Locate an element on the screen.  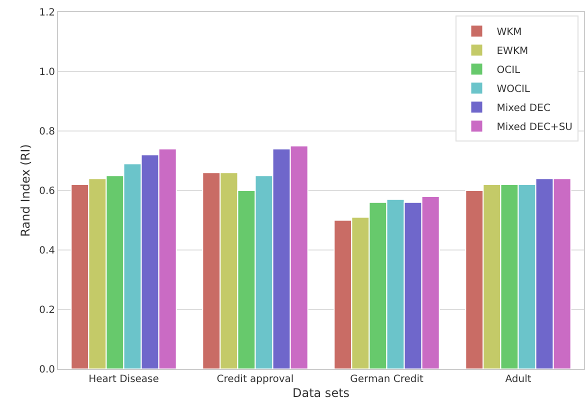
y-tick-label: 1.2 is located at coordinates (47, 13).